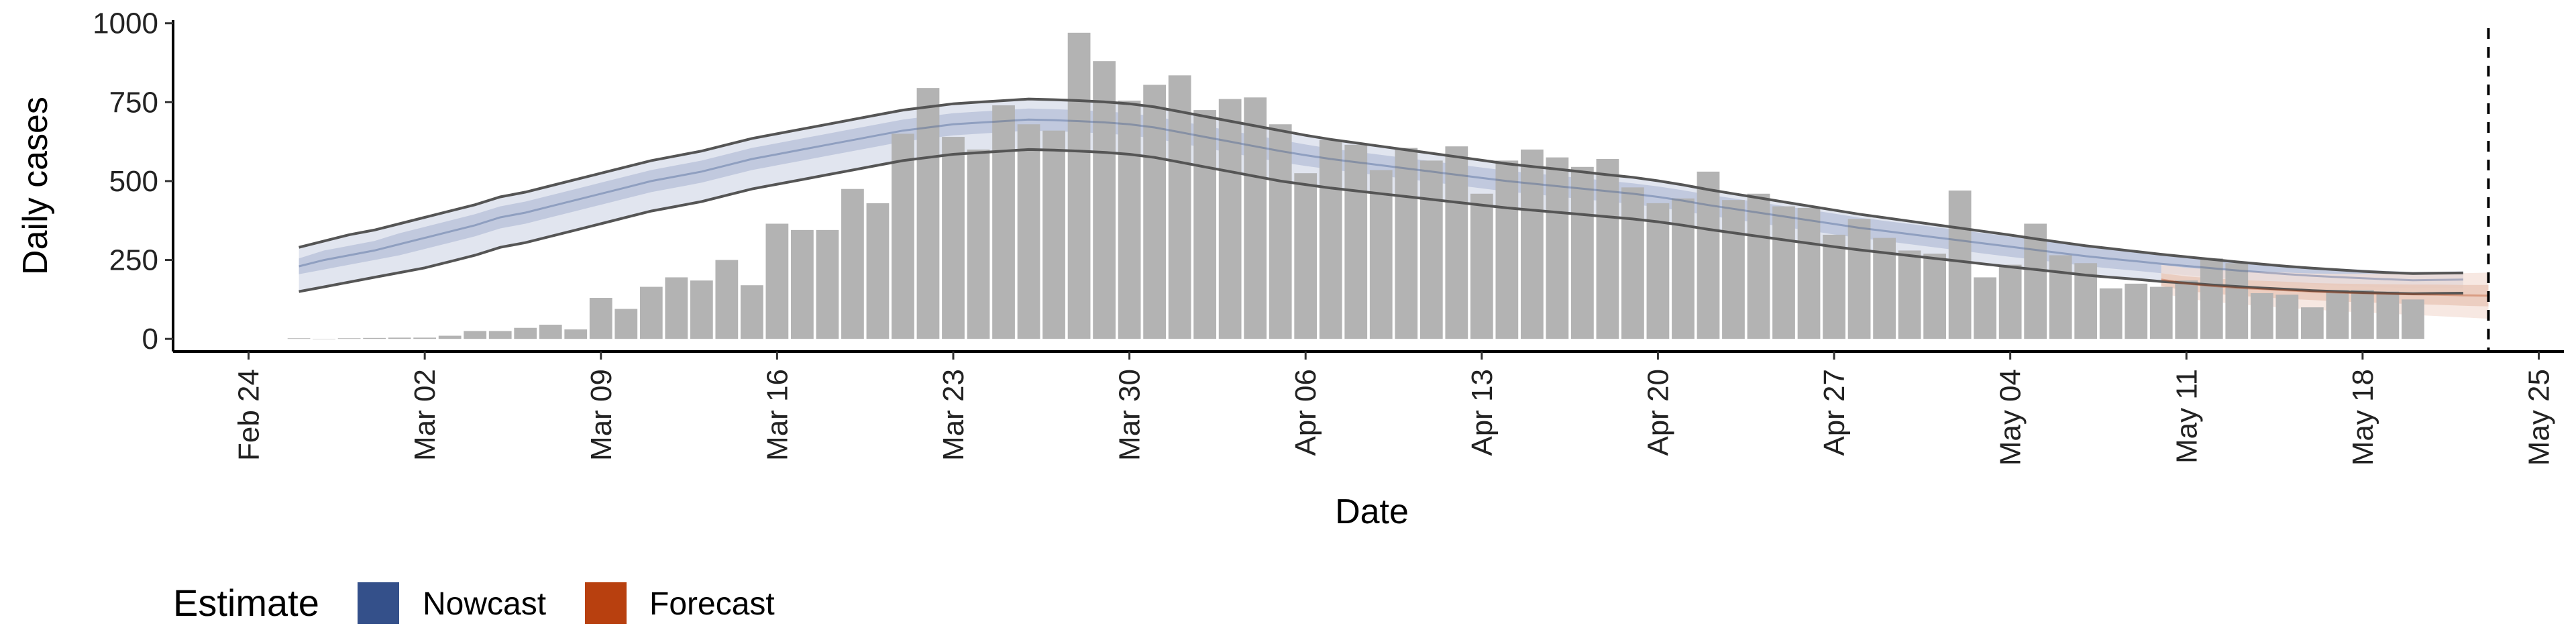 The width and height of the screenshot is (2576, 644). What do you see at coordinates (606, 603) in the screenshot?
I see `legend-swatch-forecast` at bounding box center [606, 603].